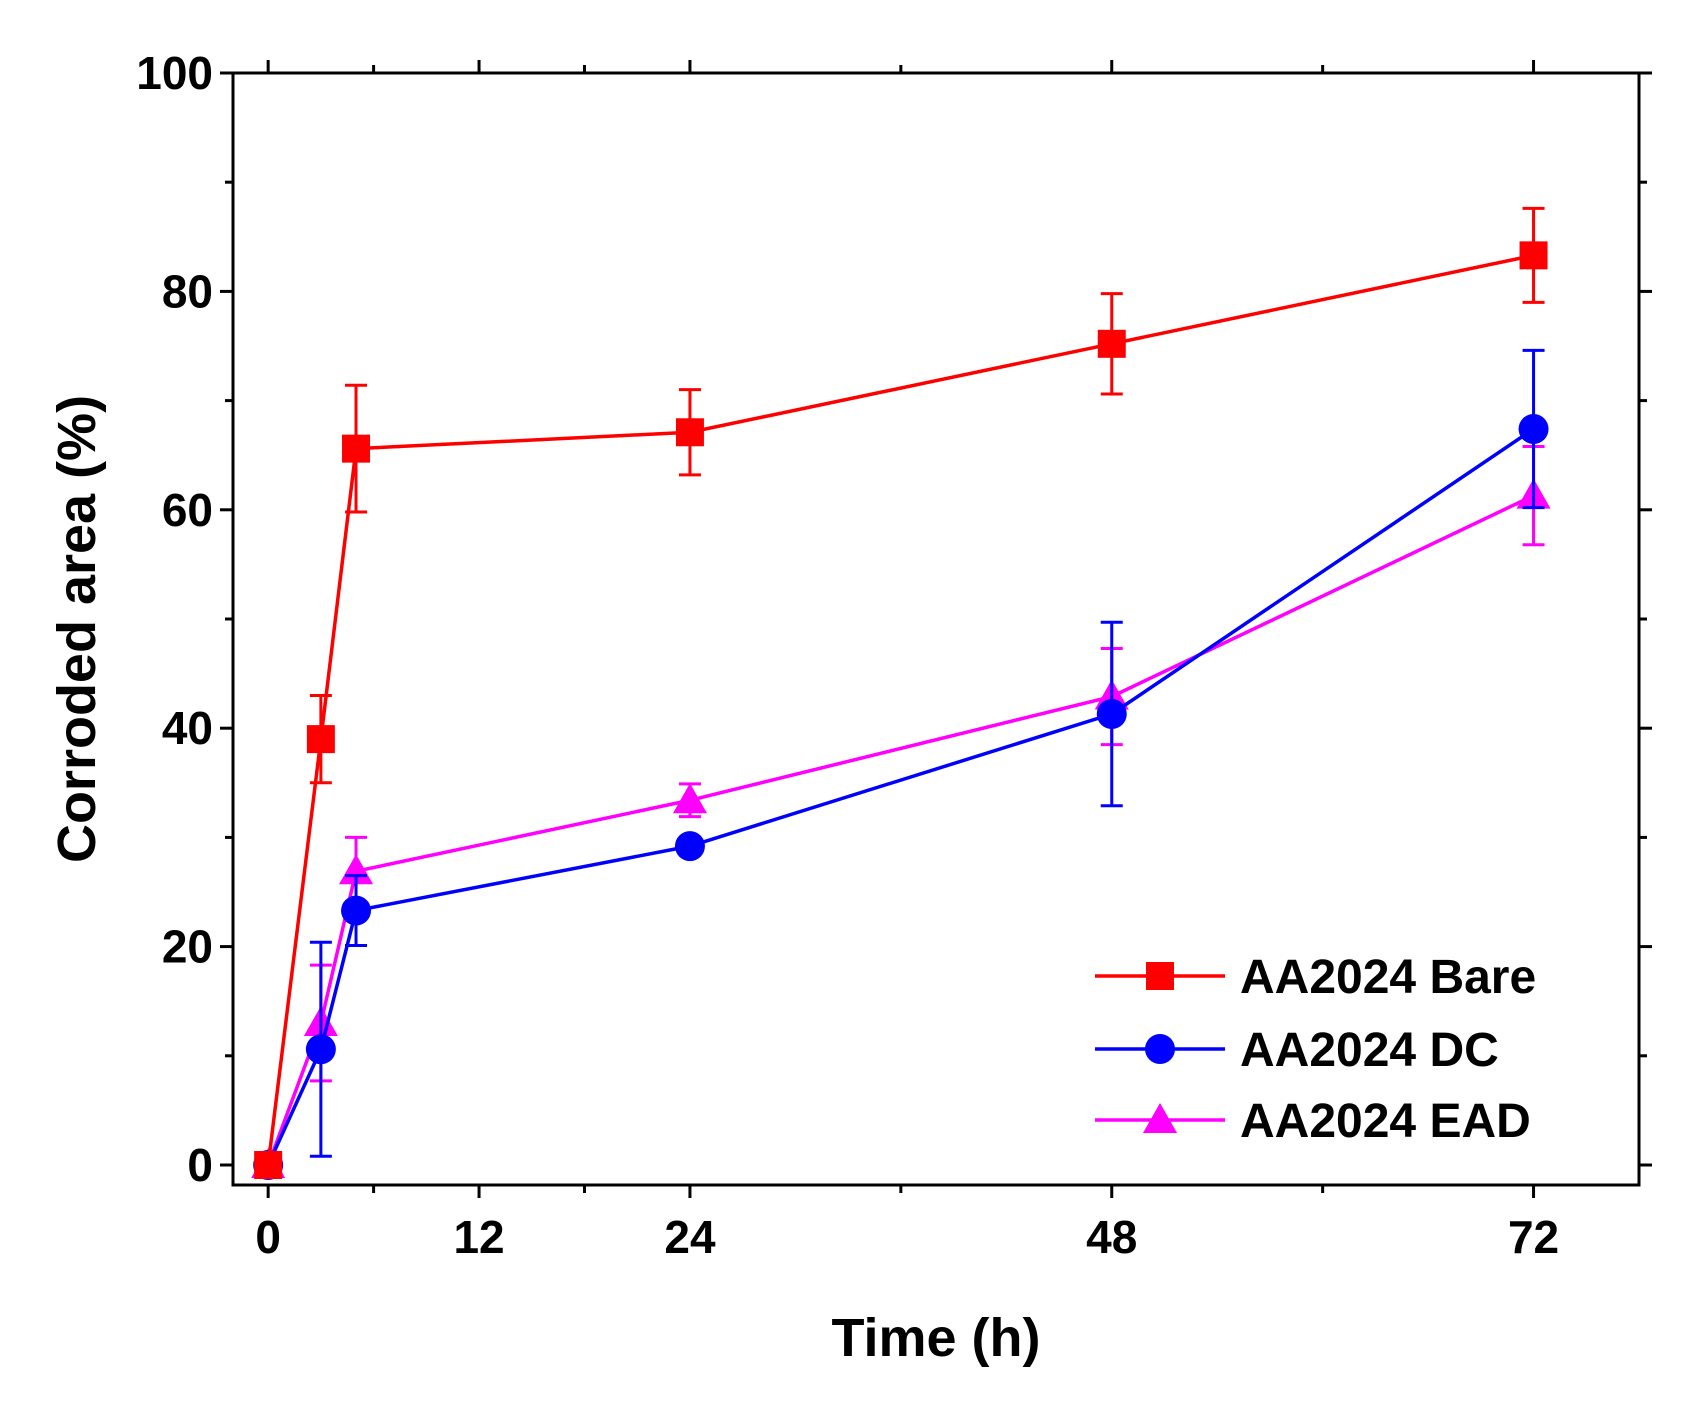 This screenshot has width=1692, height=1401. What do you see at coordinates (187, 728) in the screenshot?
I see `y-tick-label: 40` at bounding box center [187, 728].